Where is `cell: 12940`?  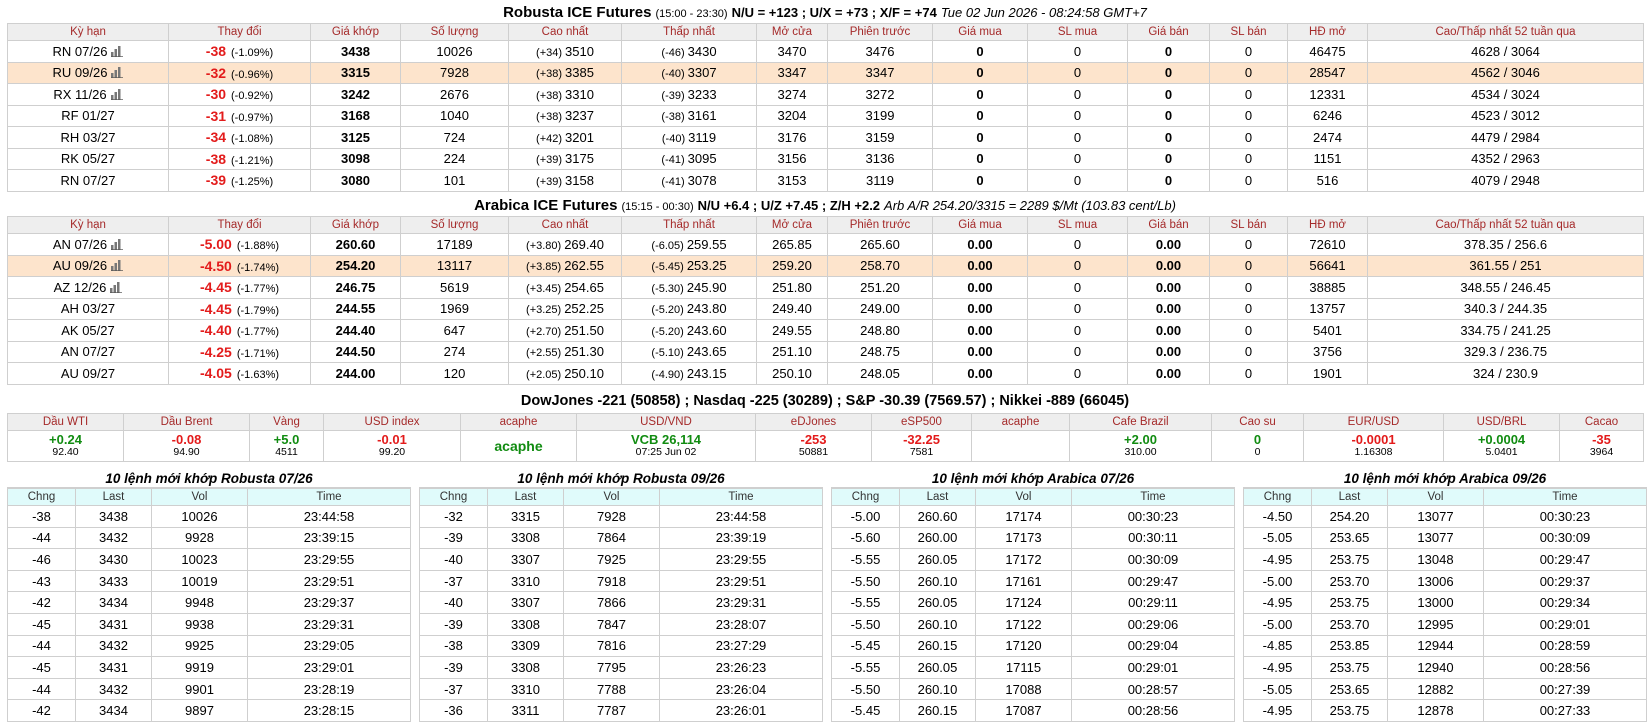 cell: 12940 is located at coordinates (1435, 667).